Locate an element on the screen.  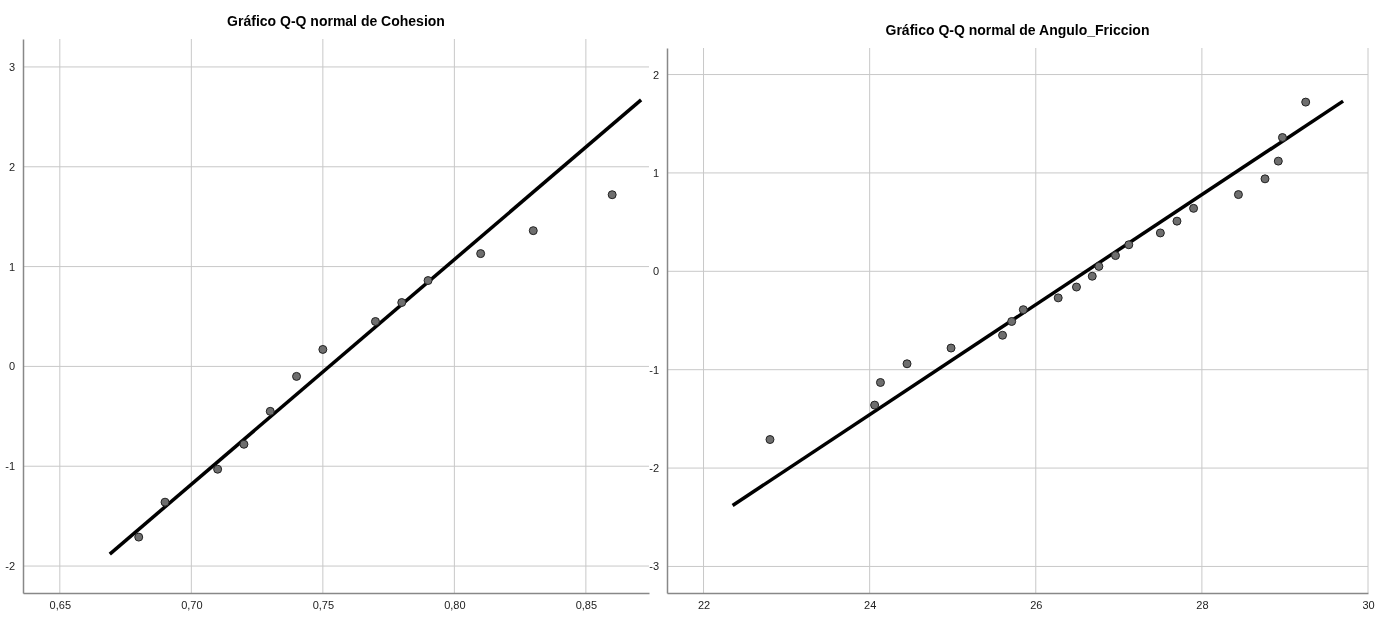
y-tick-label: -3 is located at coordinates (654, 566).